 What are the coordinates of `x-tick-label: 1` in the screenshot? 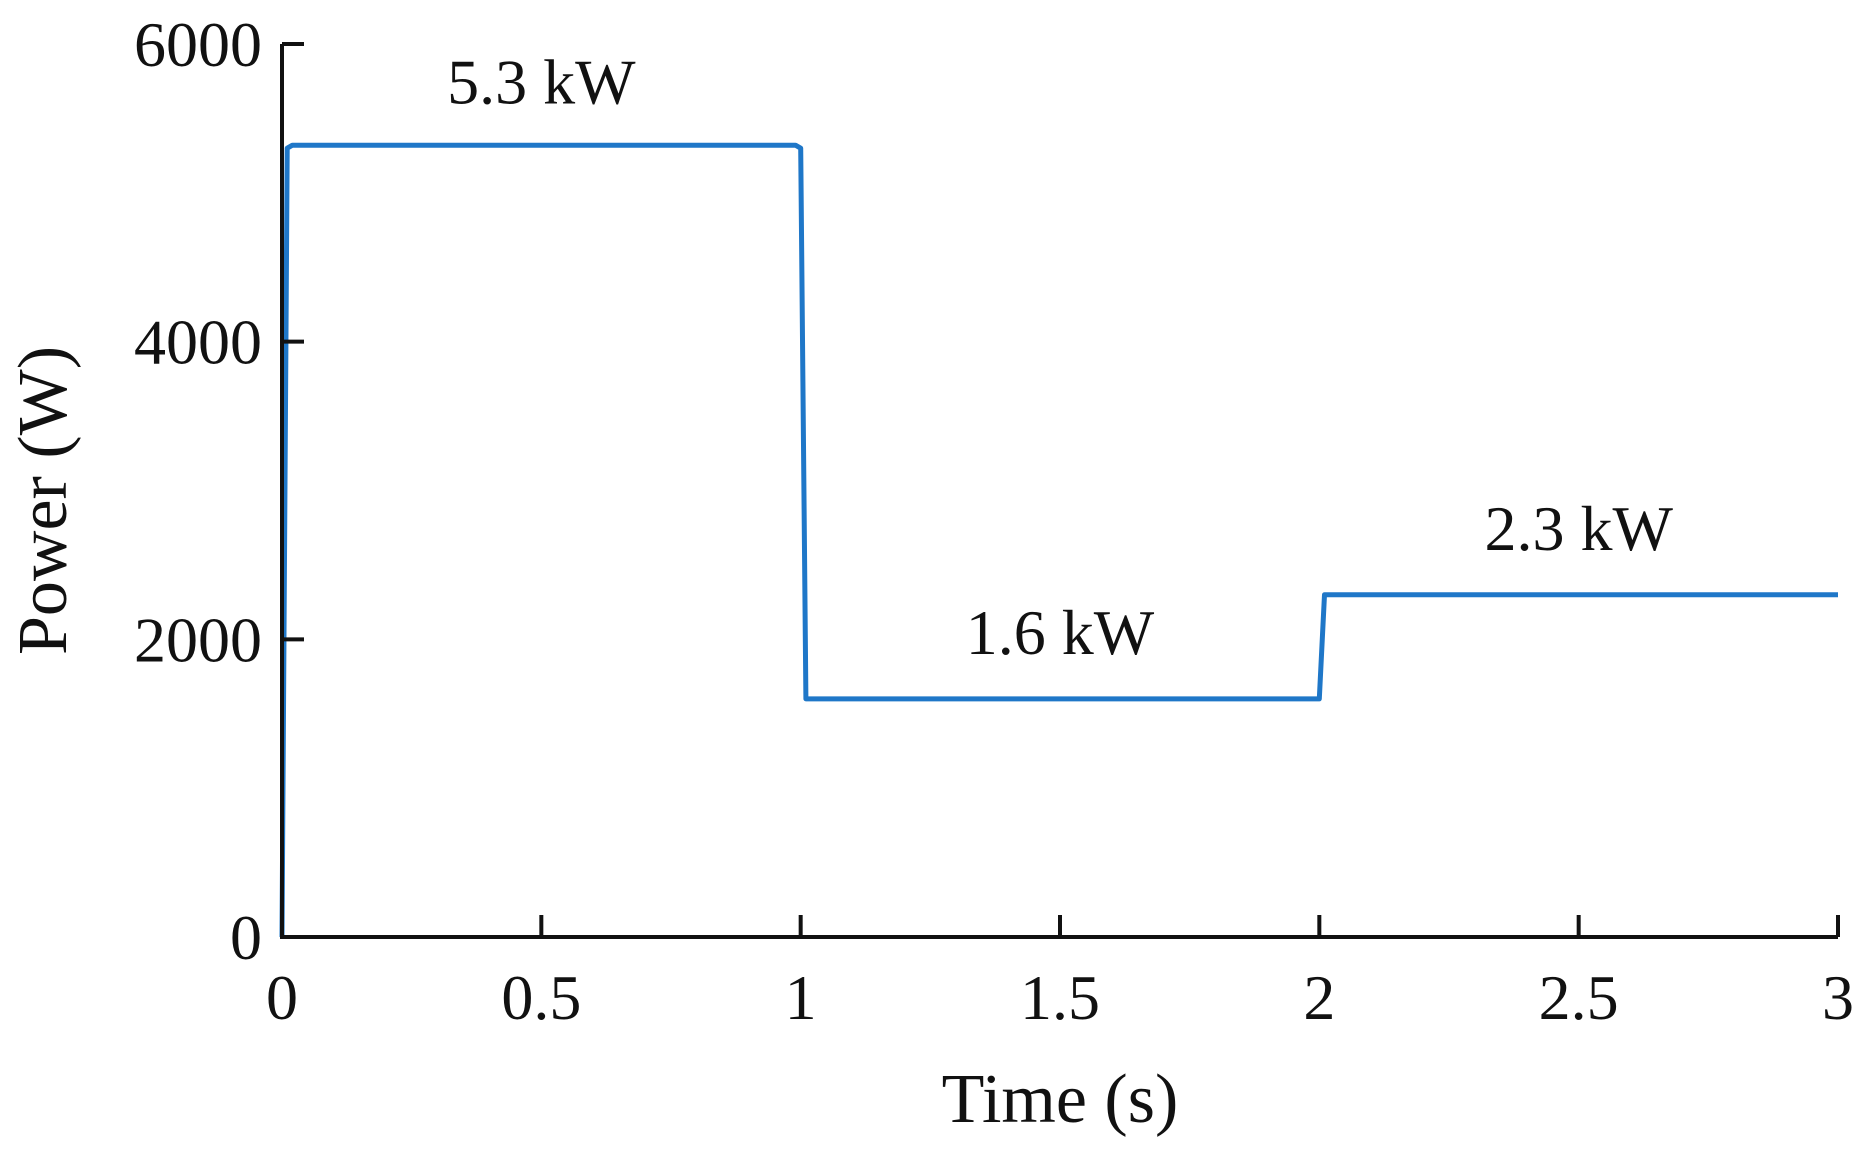 It's located at (801, 997).